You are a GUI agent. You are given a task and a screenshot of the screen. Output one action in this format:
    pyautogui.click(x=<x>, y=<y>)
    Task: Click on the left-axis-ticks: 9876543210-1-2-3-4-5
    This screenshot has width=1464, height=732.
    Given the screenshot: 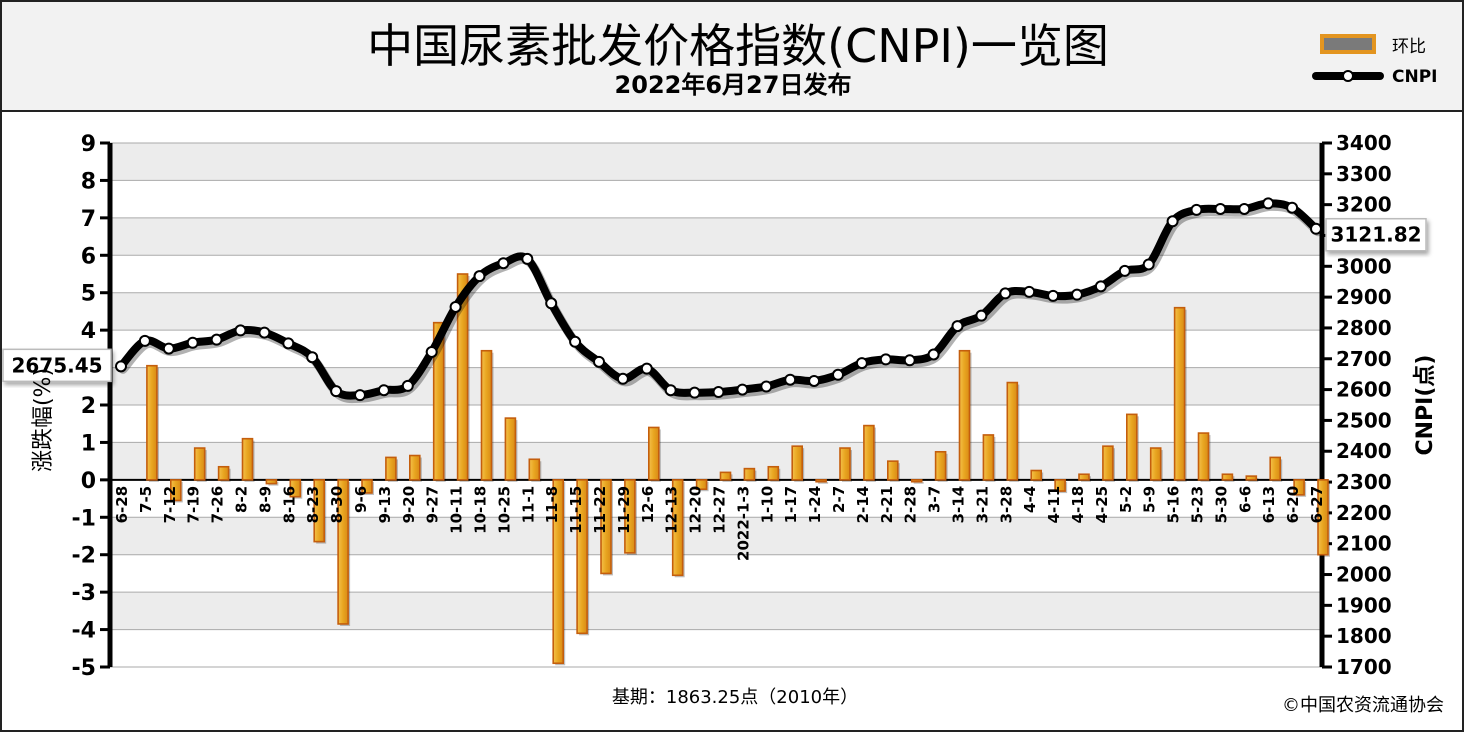 What is the action you would take?
    pyautogui.click(x=91, y=406)
    